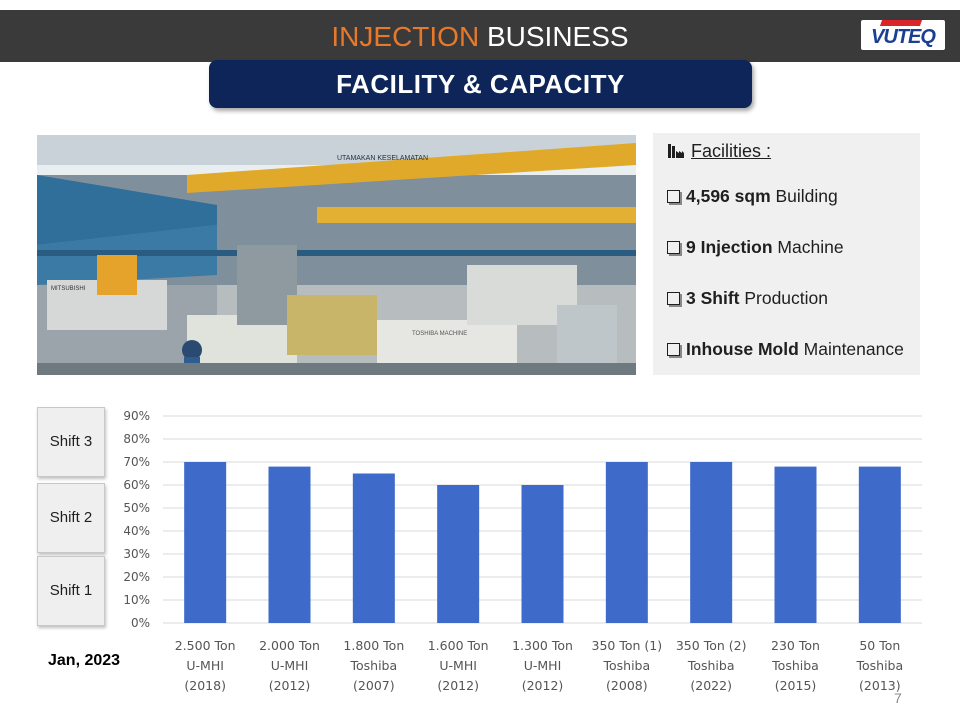 The width and height of the screenshot is (960, 720). Describe the element at coordinates (405, 36) in the screenshot. I see `title-accent: INJECTION` at that location.